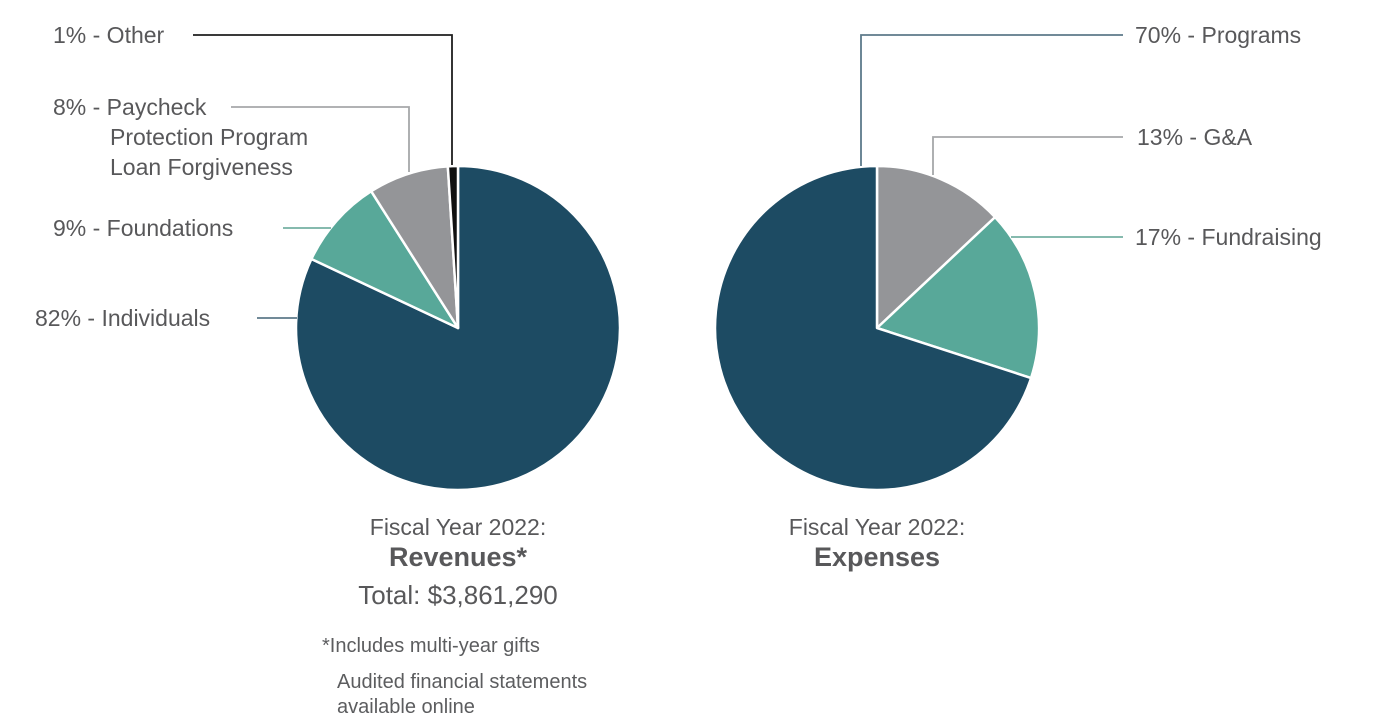  What do you see at coordinates (385, 259) in the screenshot?
I see `slice-revenues-foundations` at bounding box center [385, 259].